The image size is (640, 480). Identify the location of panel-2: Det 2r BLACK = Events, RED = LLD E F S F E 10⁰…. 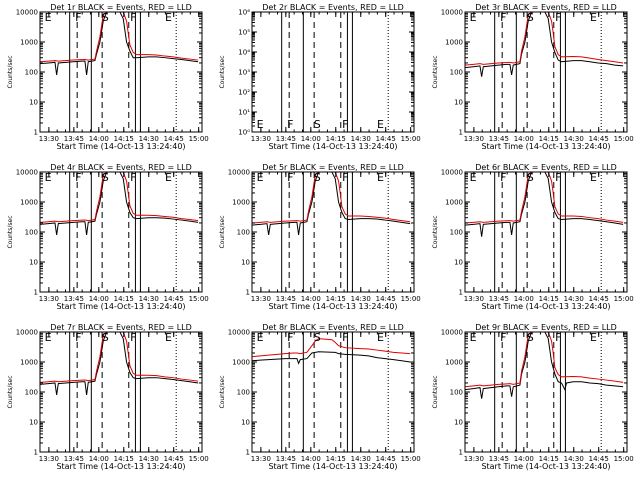
(320, 77).